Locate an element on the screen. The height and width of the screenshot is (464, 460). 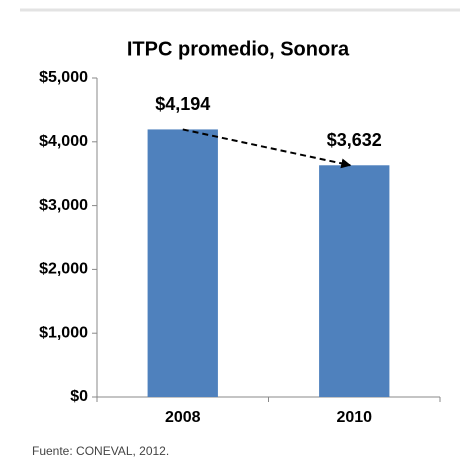
source-note: Fuente: CONEVAL, 2012. is located at coordinates (100, 451).